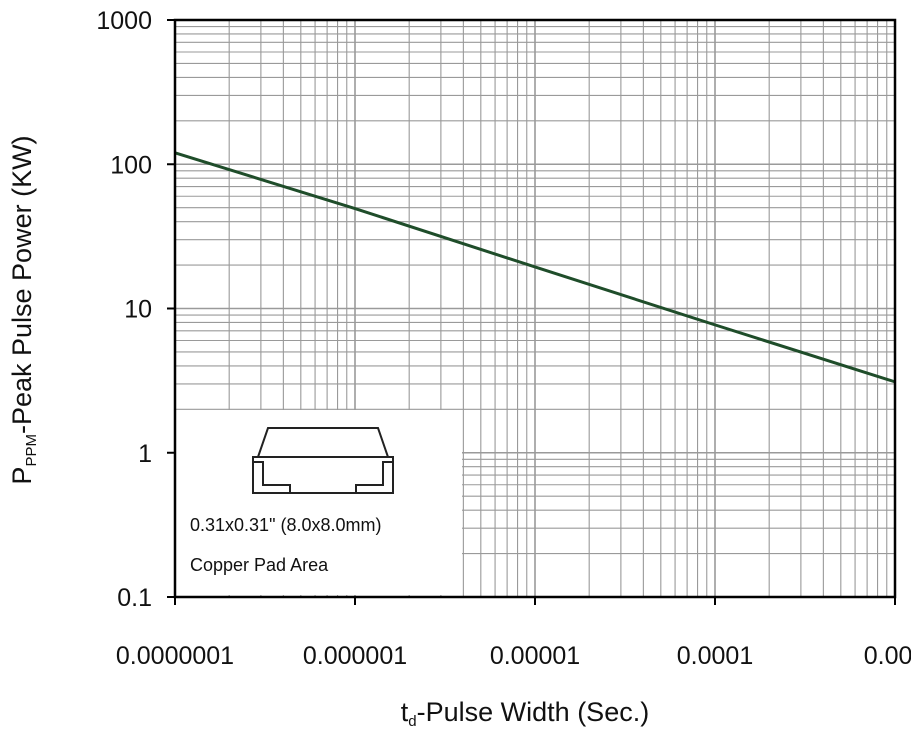  Describe the element at coordinates (134, 598) in the screenshot. I see `y-tick-label: 0.1` at that location.